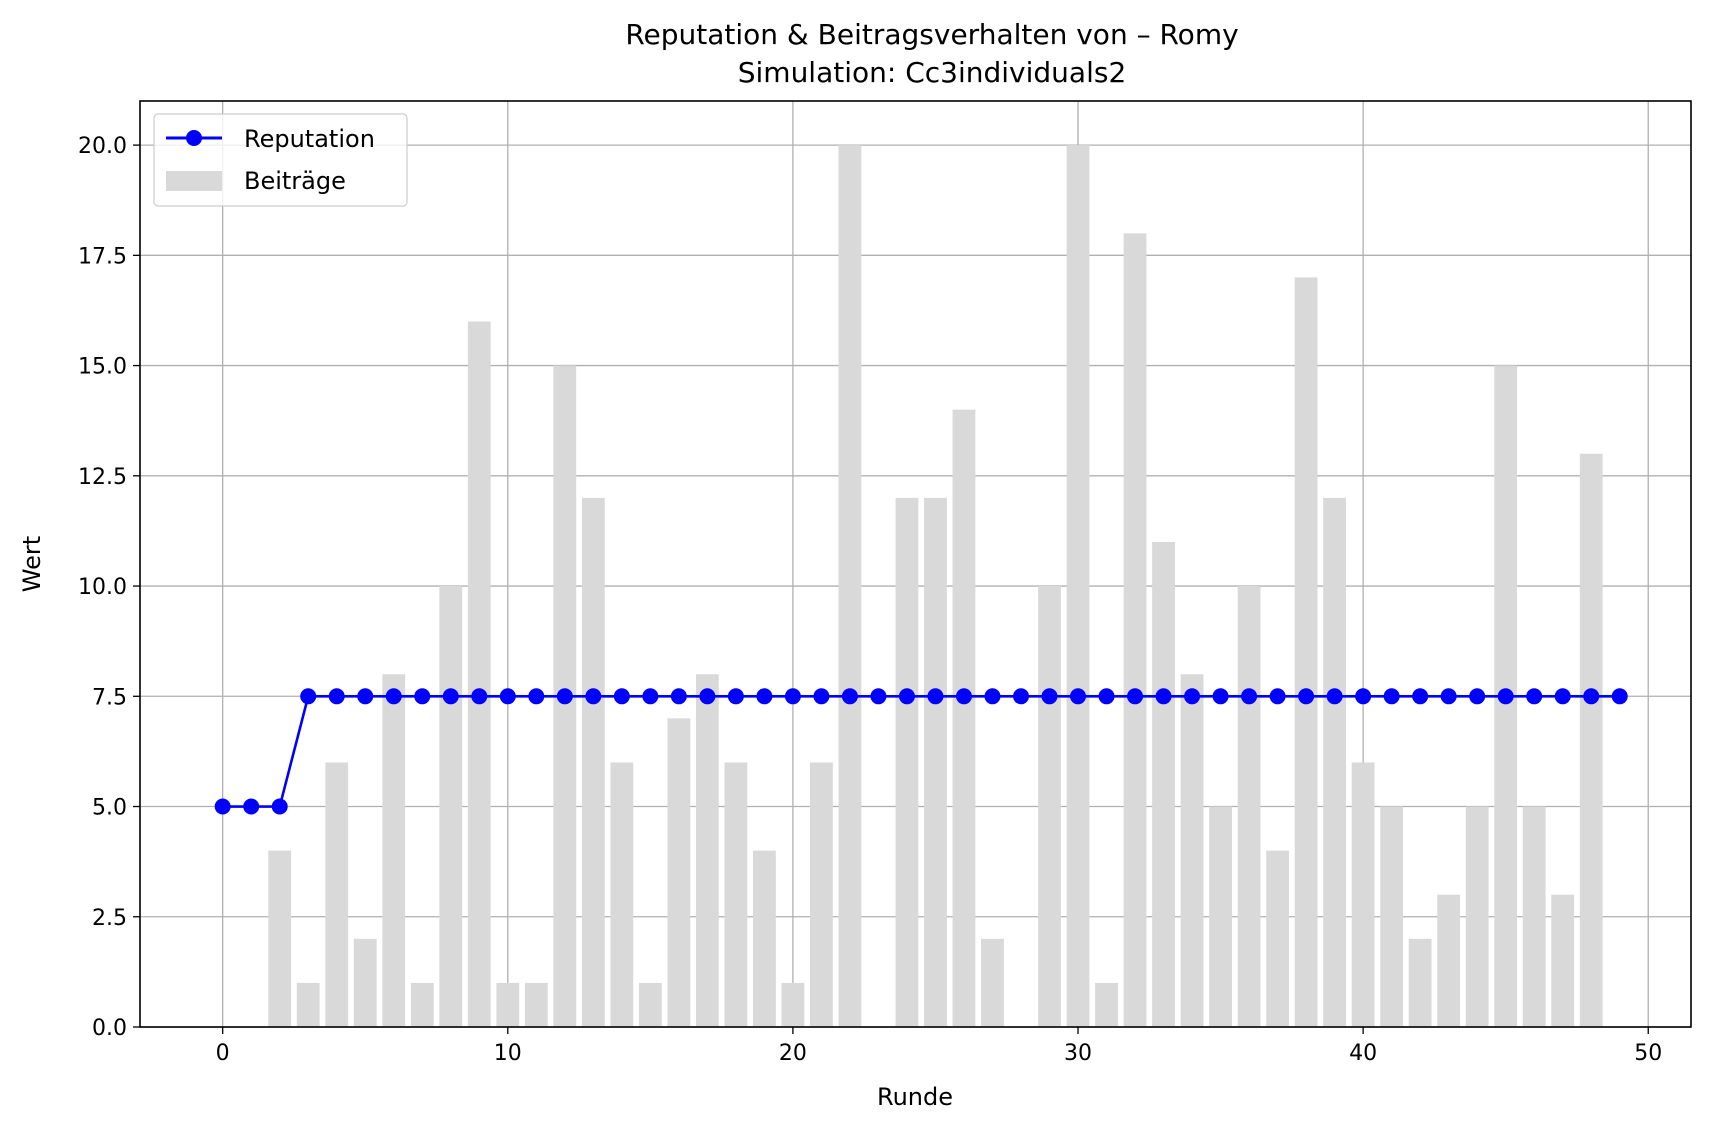  I want to click on y-tick-label: 12.5, so click(102, 477).